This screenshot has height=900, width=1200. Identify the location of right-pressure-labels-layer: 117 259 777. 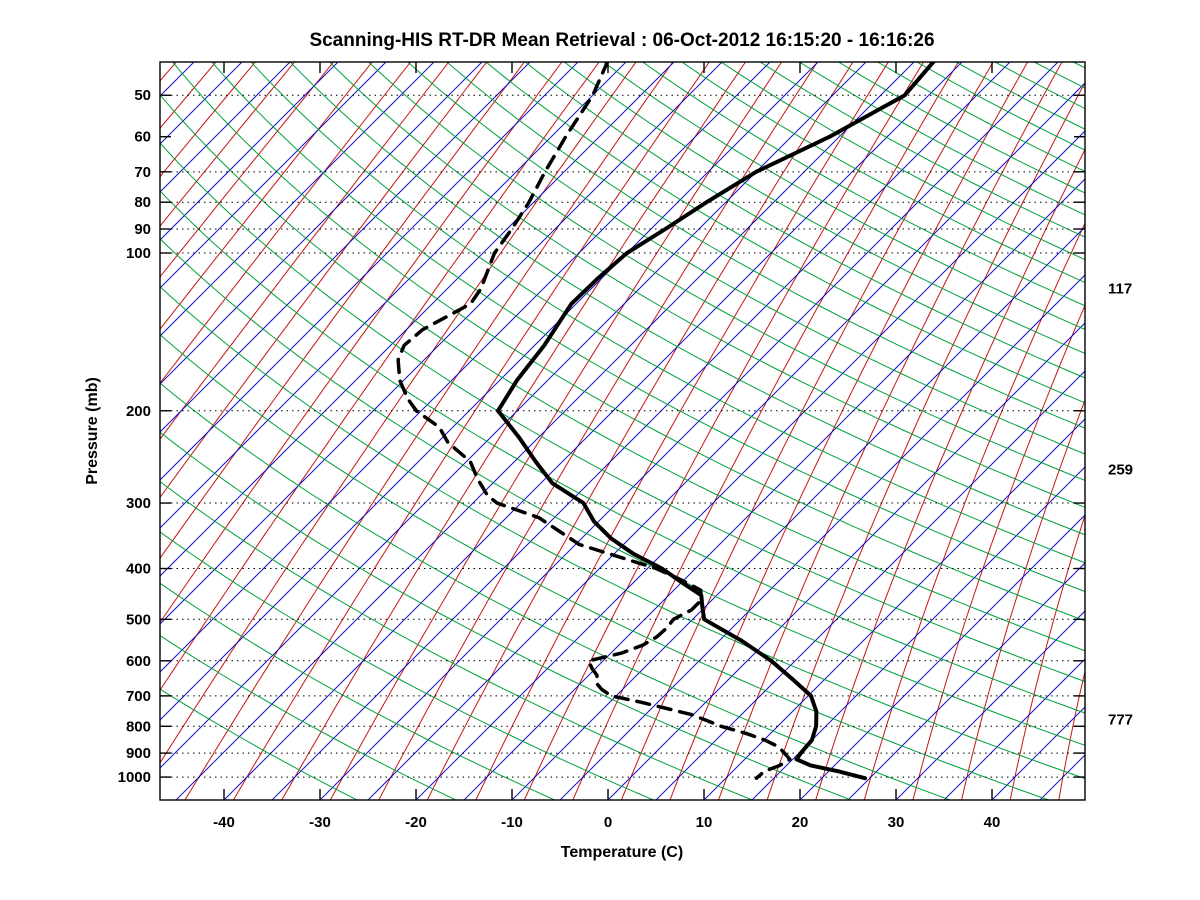
(1120, 505).